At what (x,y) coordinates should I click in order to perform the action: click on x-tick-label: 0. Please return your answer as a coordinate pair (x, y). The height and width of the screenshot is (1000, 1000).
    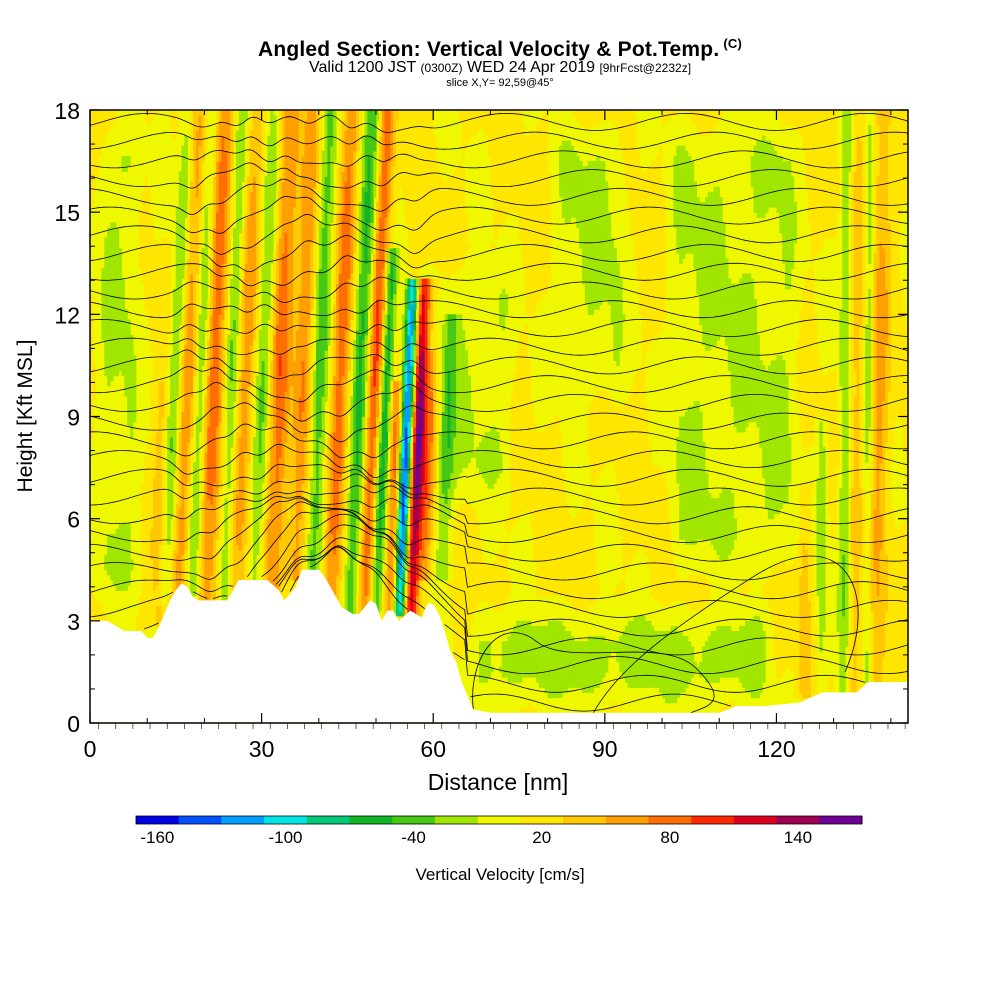
    Looking at the image, I should click on (90, 749).